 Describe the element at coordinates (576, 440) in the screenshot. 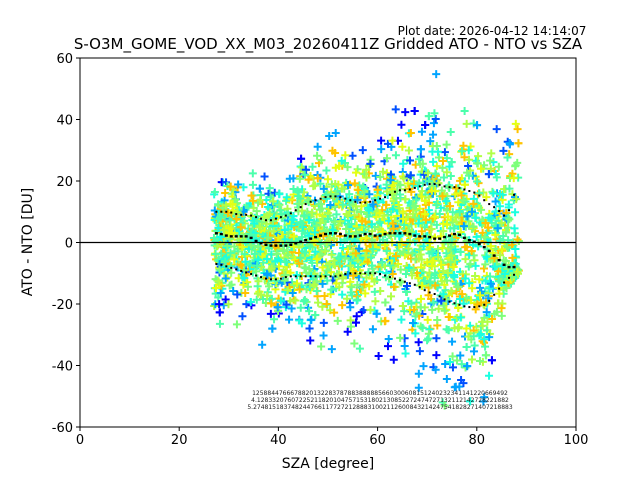

I see `x-tick-label: 100` at that location.